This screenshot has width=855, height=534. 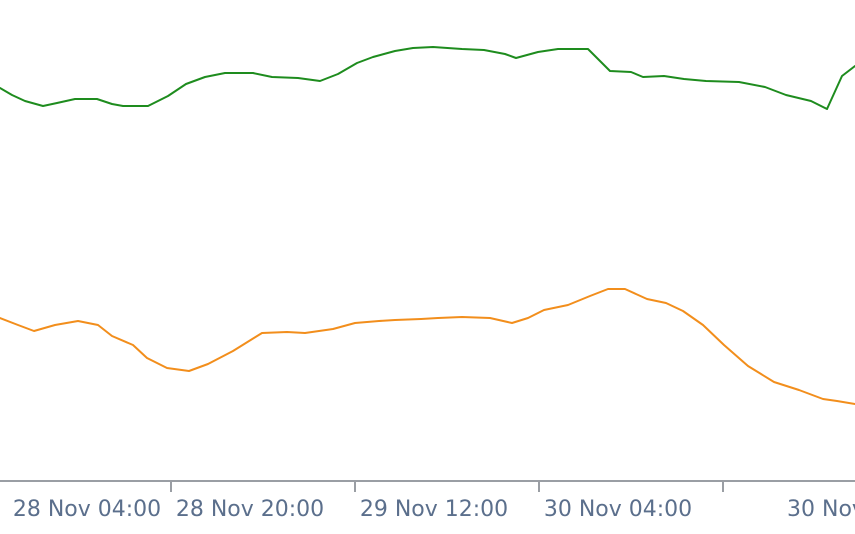 I want to click on x-tick-label: 28 Nov 04:00, so click(x=87, y=509).